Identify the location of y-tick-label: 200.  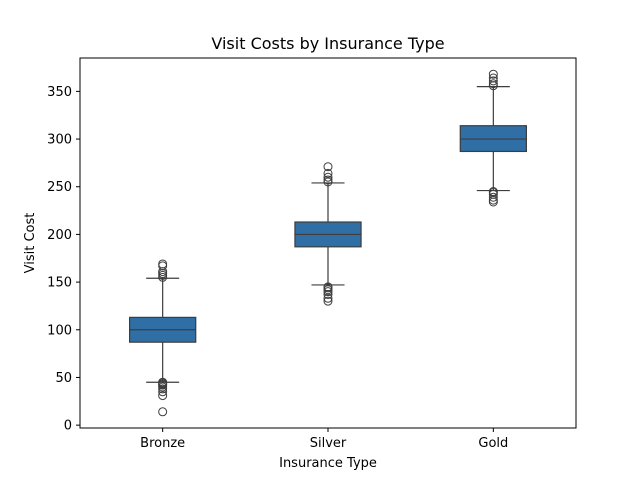
(59, 235).